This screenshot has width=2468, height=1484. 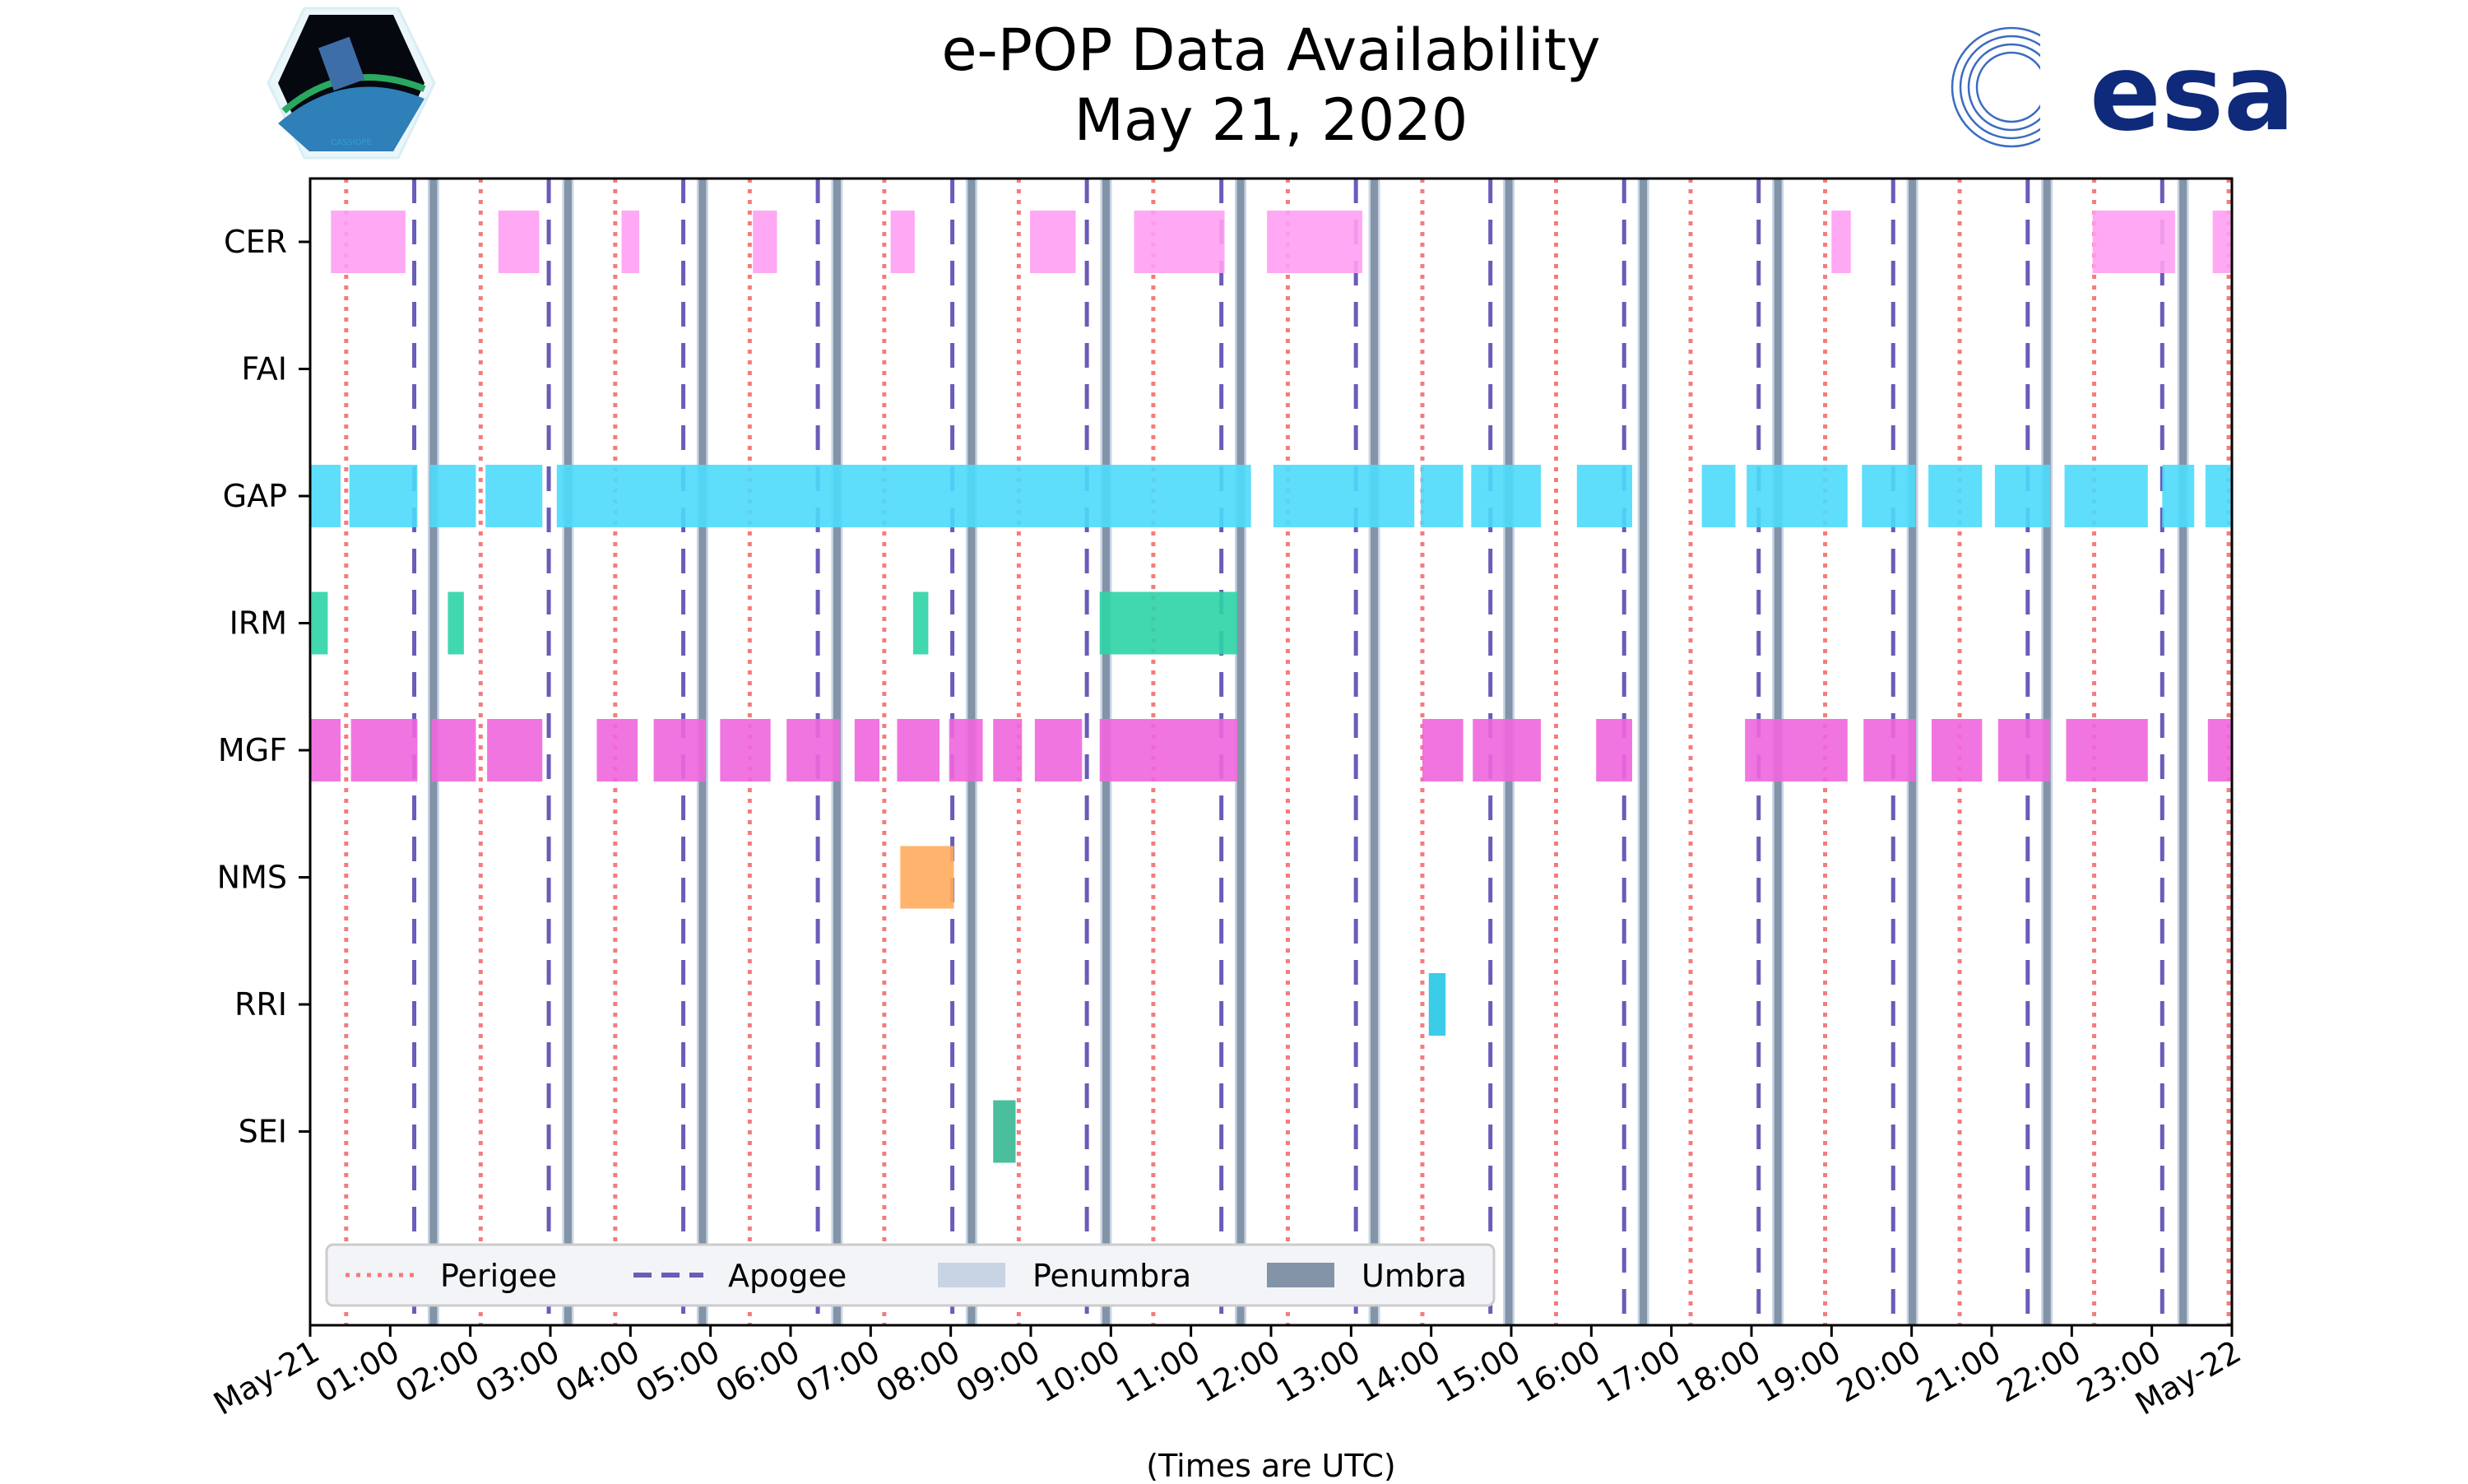 What do you see at coordinates (260, 1004) in the screenshot?
I see `y-tick-label: RRI` at bounding box center [260, 1004].